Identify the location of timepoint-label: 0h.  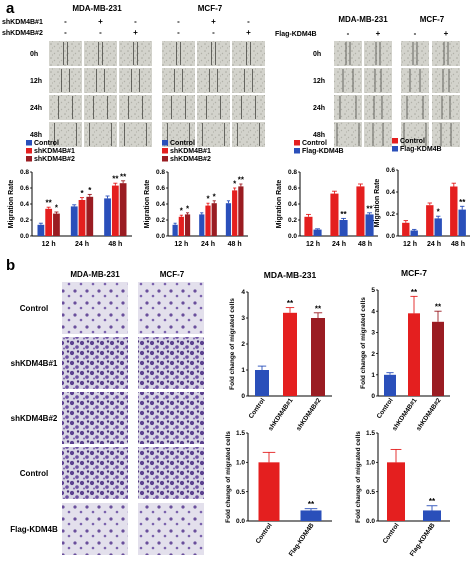
(317, 54).